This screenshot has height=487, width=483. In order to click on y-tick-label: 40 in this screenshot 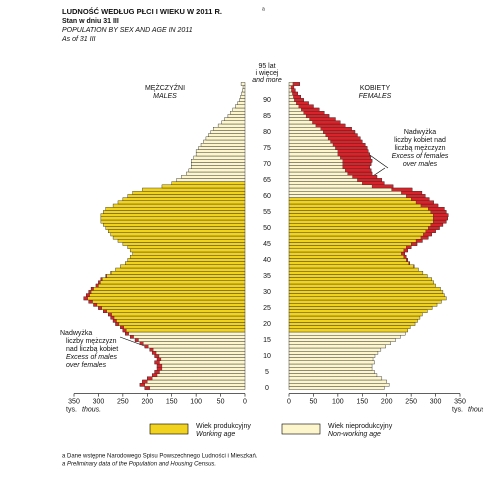, I will do `click(267, 260)`.